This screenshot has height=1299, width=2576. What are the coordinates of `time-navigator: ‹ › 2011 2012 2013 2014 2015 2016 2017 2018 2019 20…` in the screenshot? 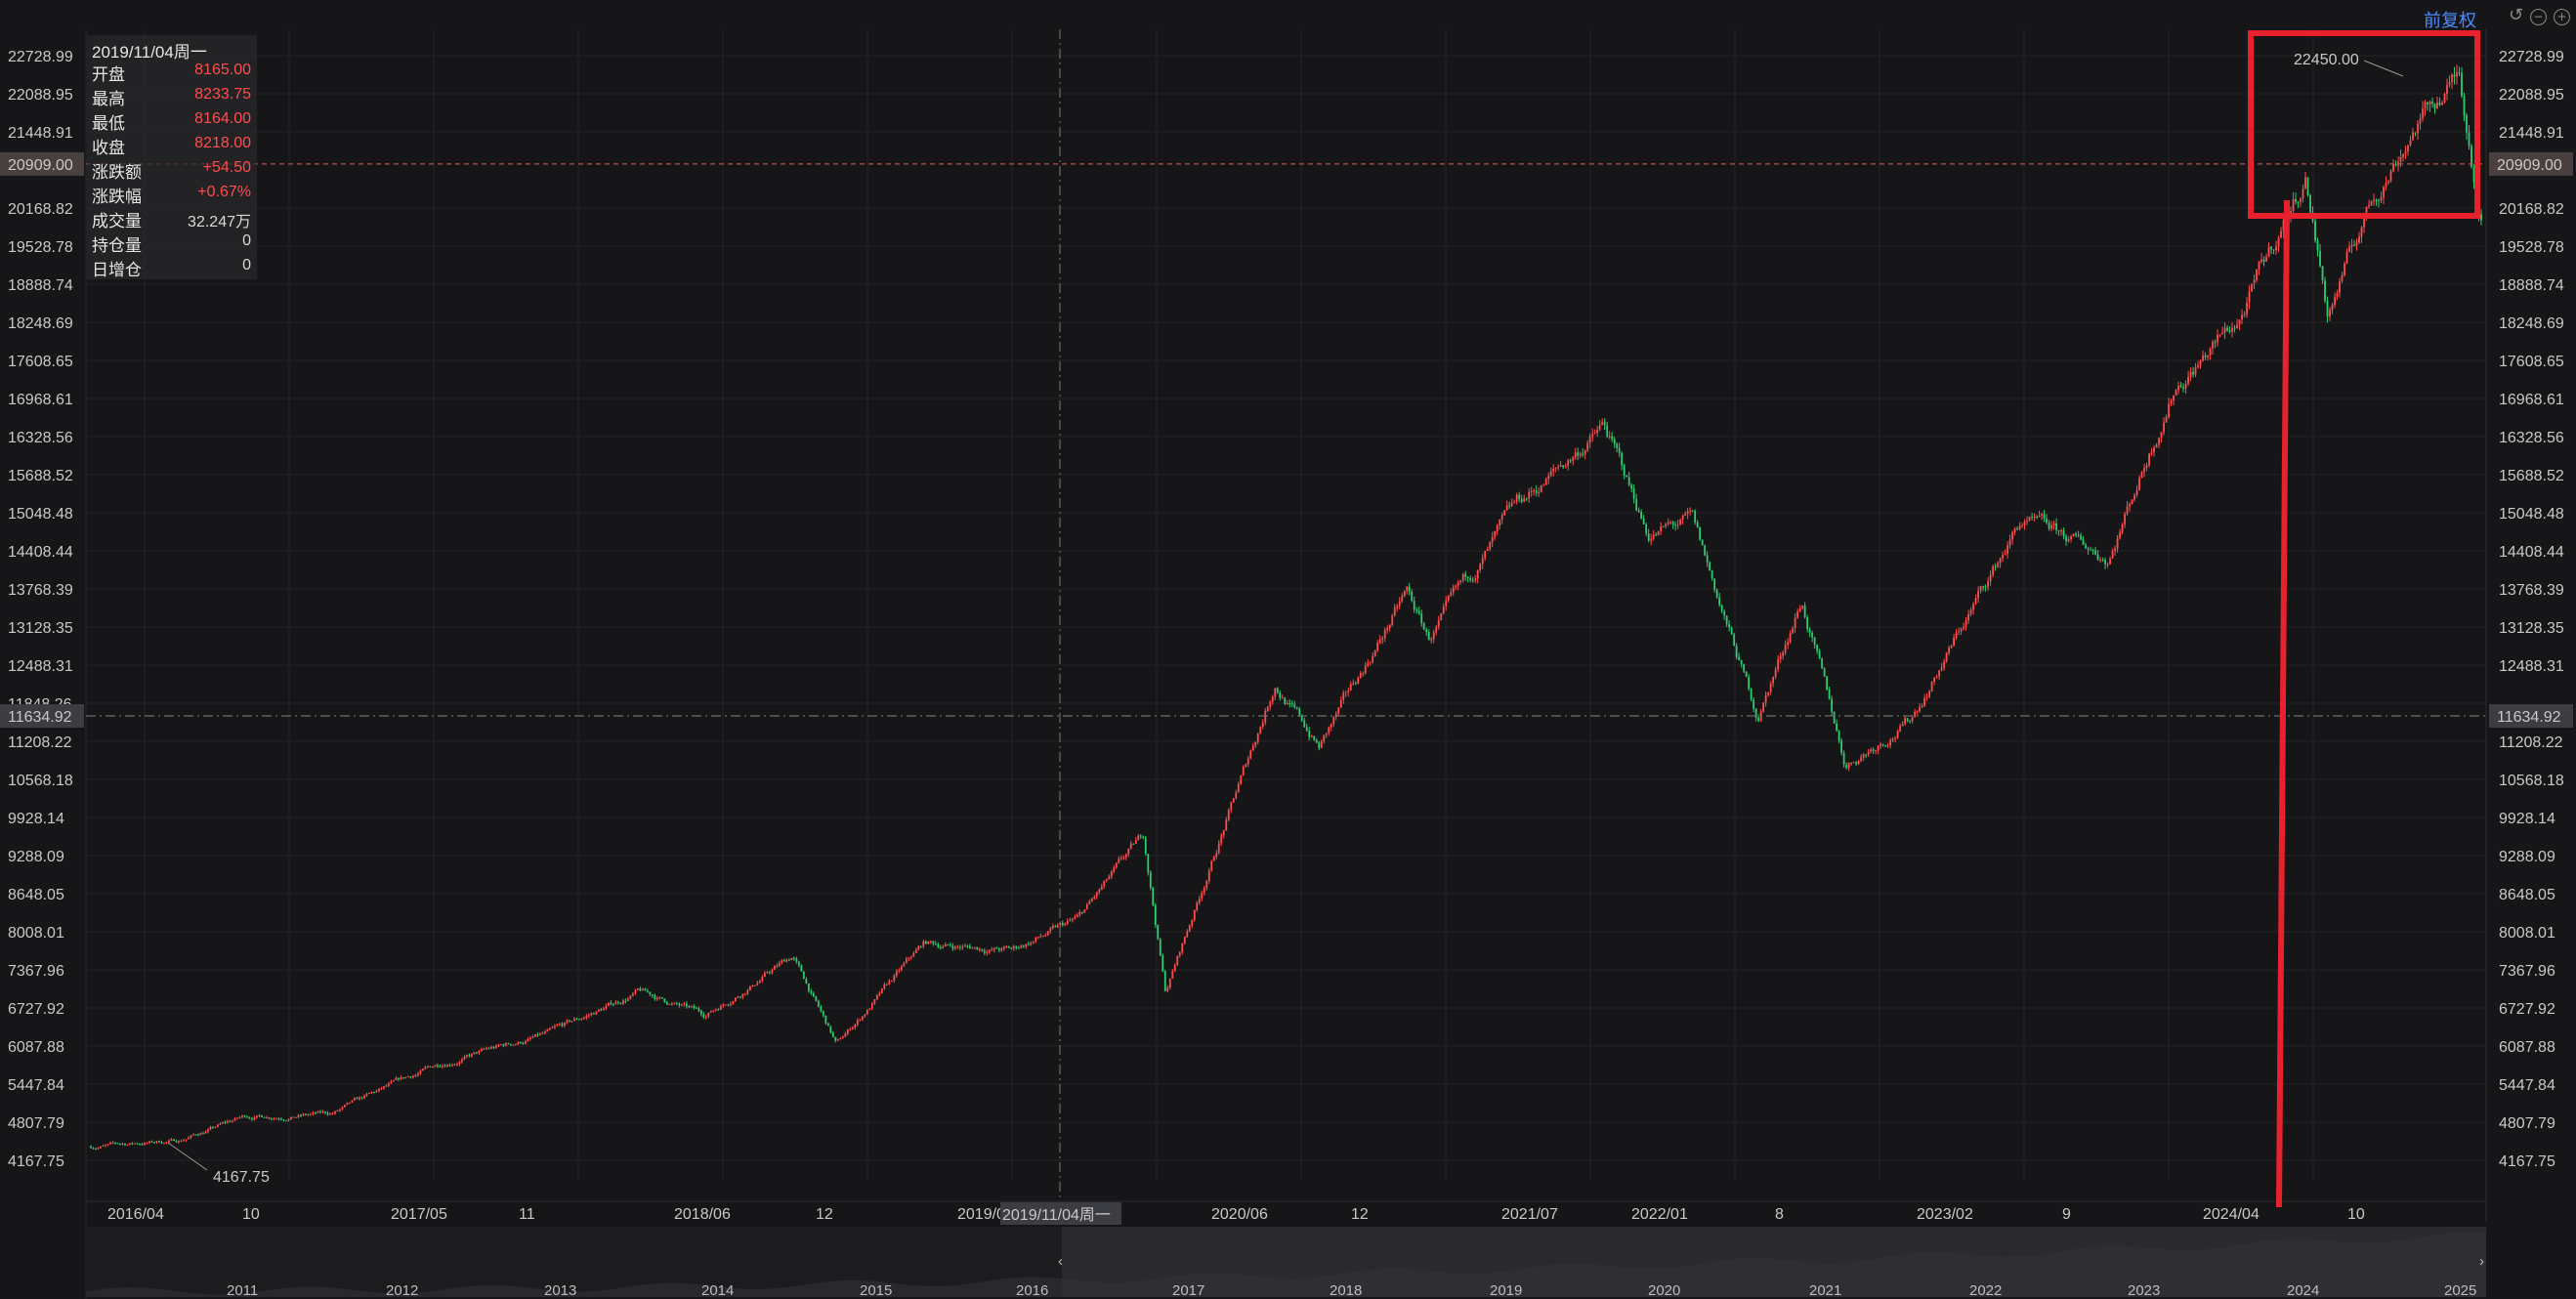 It's located at (1286, 1263).